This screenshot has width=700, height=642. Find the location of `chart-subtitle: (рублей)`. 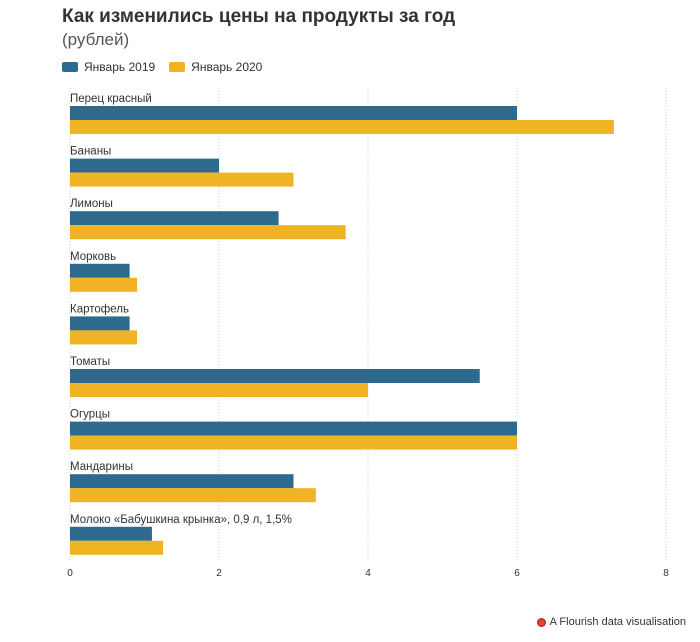

chart-subtitle: (рублей) is located at coordinates (96, 39).